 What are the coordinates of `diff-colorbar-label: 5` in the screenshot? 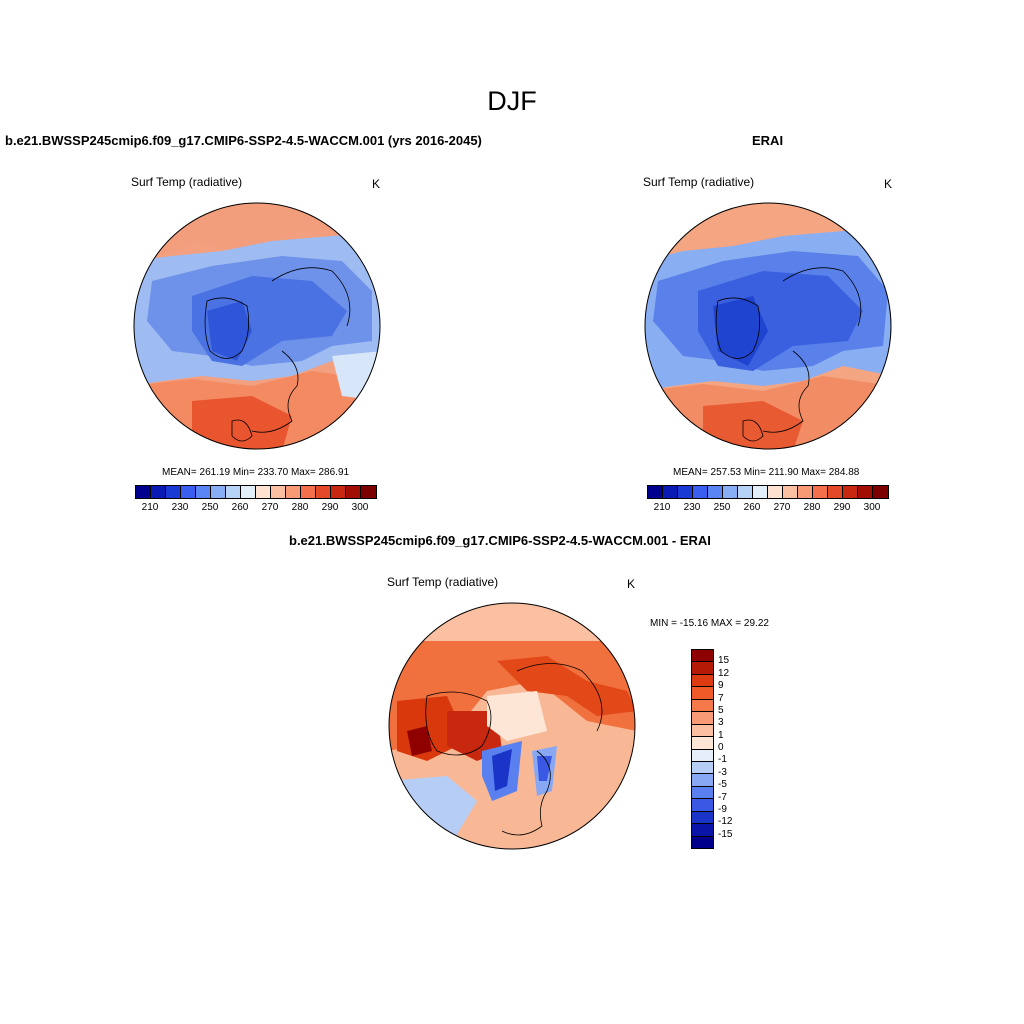 It's located at (721, 710).